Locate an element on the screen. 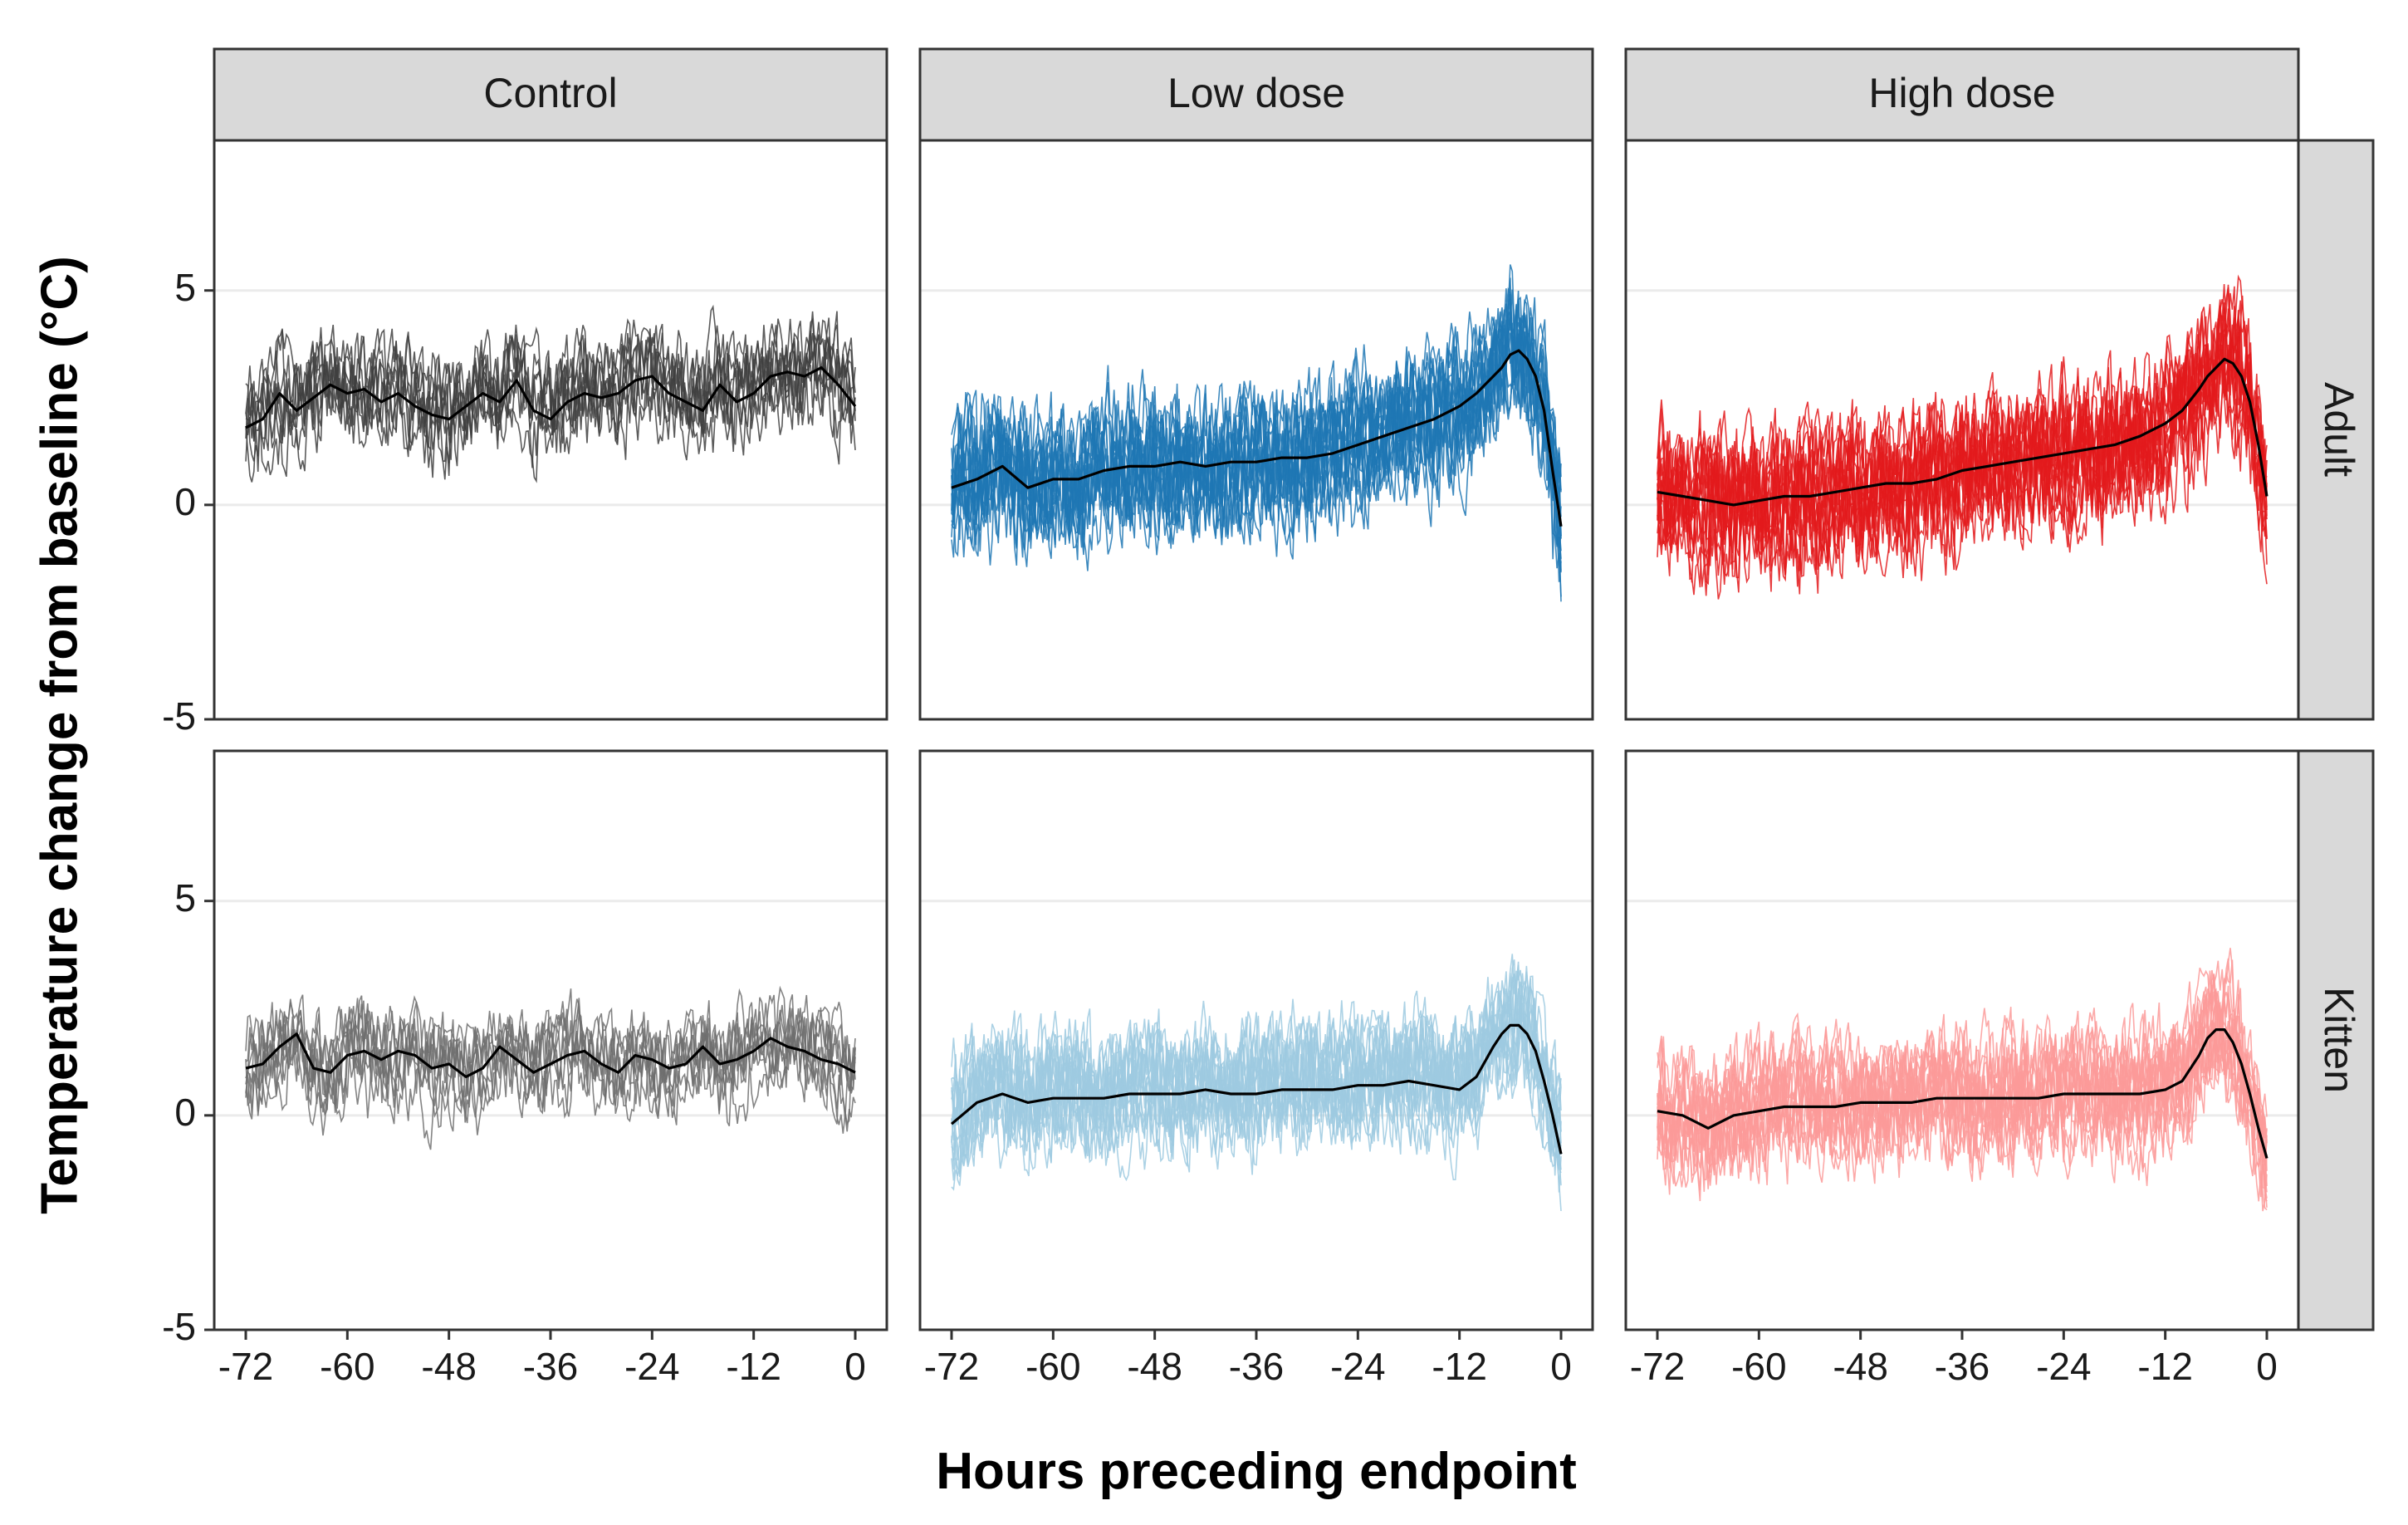 The image size is (2408, 1525). panel-control-kitten is located at coordinates (550, 1040).